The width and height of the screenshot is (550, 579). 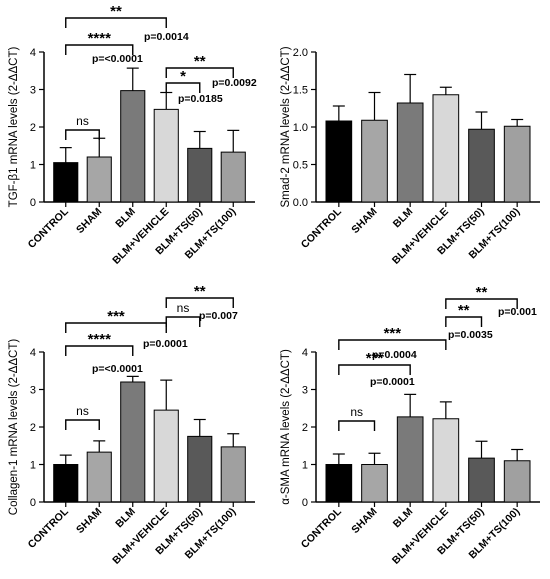 What do you see at coordinates (300, 91) in the screenshot?
I see `y-tick-label: 1.5` at bounding box center [300, 91].